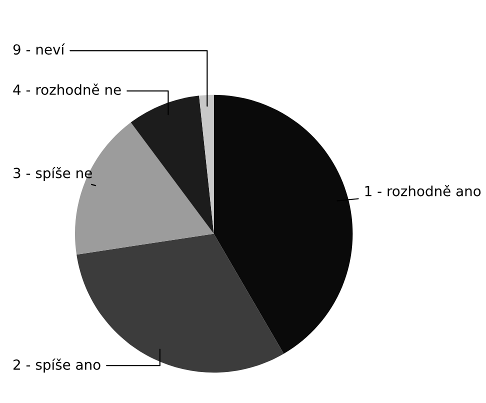  I want to click on slice-label: 2 - spíše ano, so click(57, 365).